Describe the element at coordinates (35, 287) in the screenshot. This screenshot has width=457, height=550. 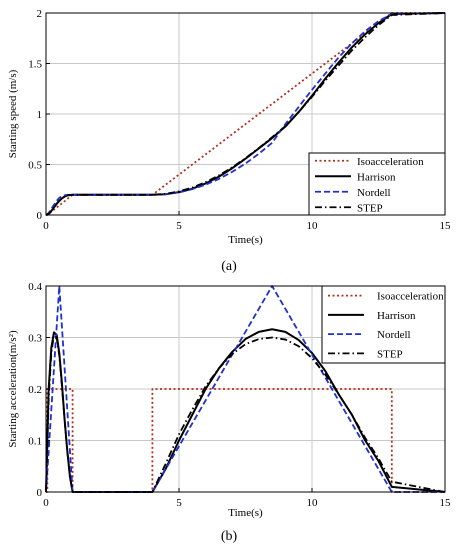
I see `y-tick-label: 0.4` at that location.